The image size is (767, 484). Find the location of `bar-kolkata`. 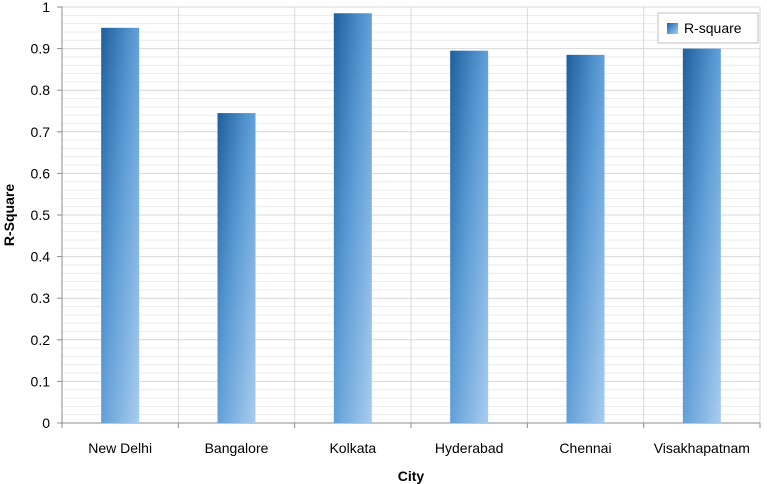

bar-kolkata is located at coordinates (352, 218).